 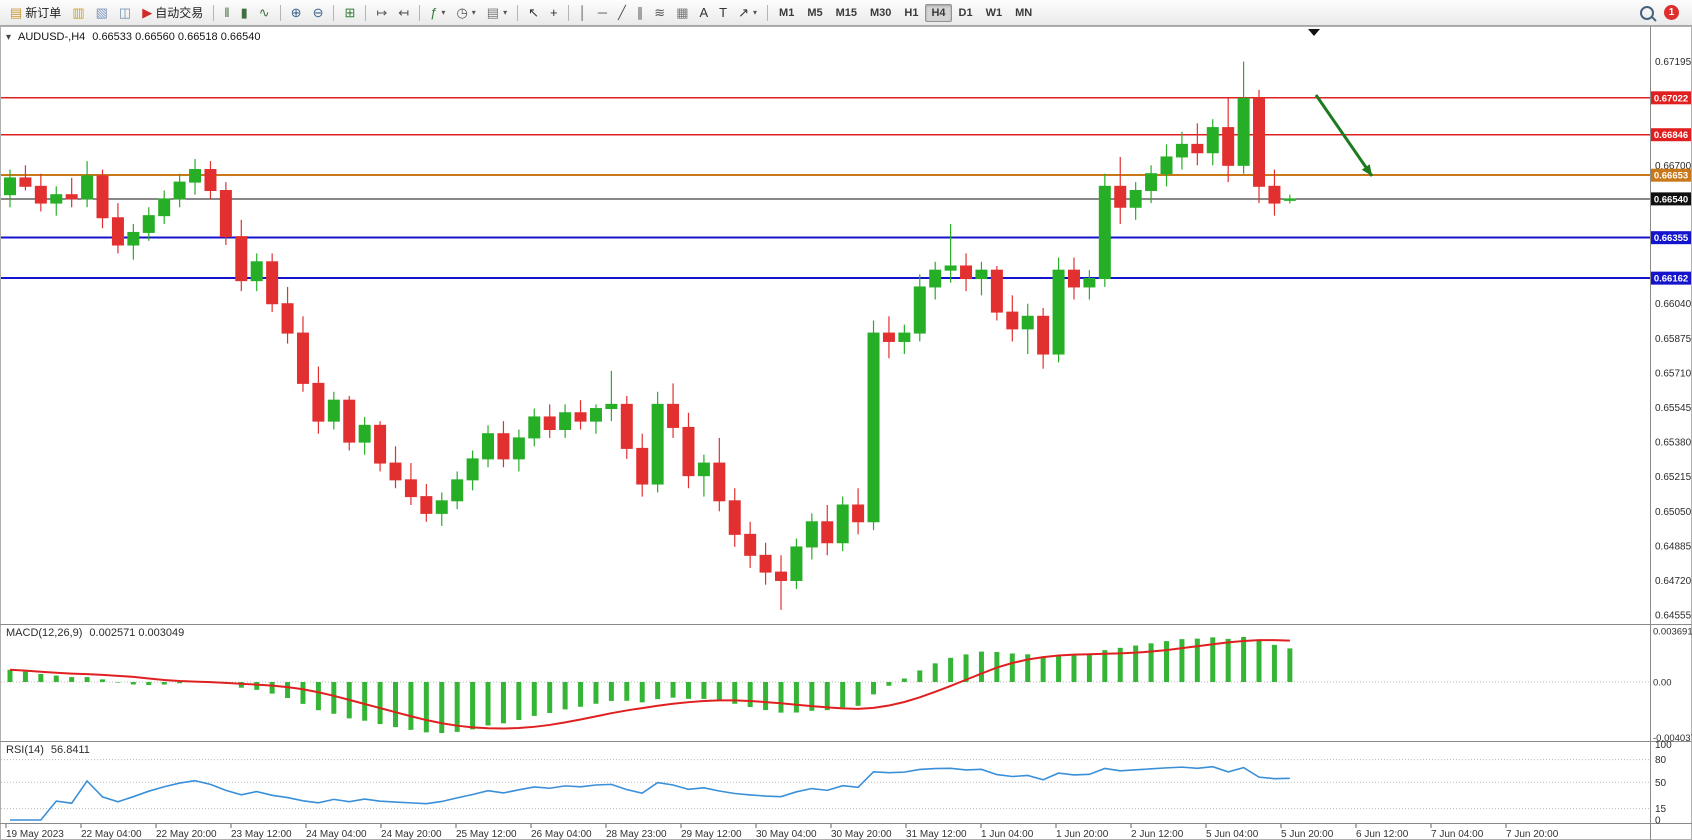 I want to click on chart-shift-icon: ↤, so click(x=404, y=12).